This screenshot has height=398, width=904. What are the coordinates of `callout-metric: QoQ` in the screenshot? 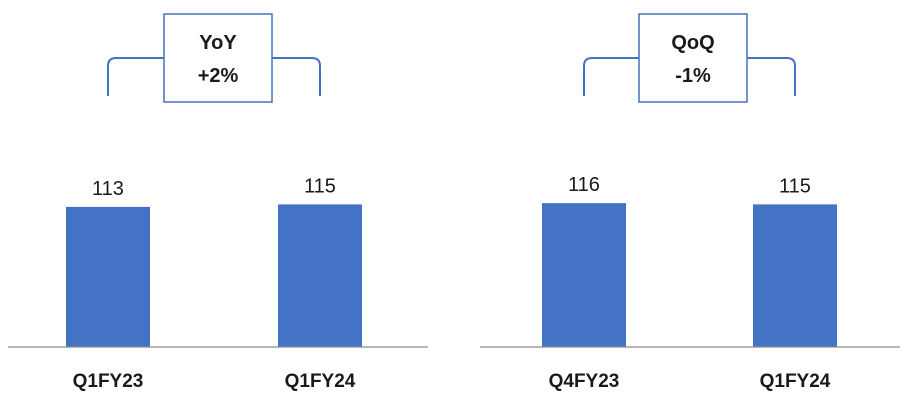 It's located at (692, 43).